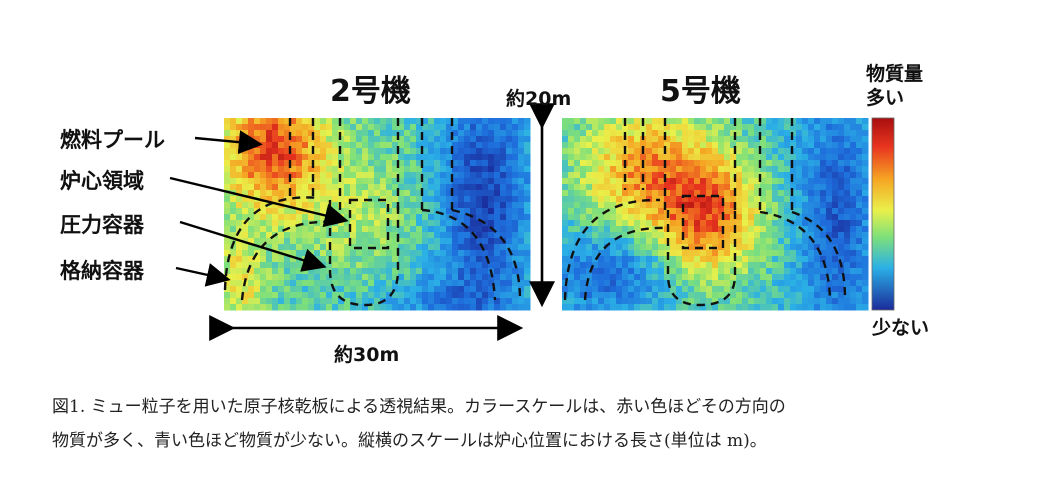 The height and width of the screenshot is (503, 1037). I want to click on structure-outlines-unit5, so click(705, 212).